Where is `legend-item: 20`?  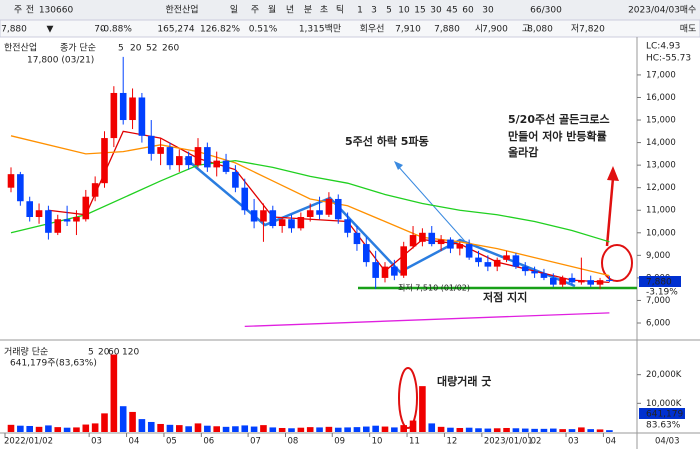 legend-item: 20 is located at coordinates (136, 49).